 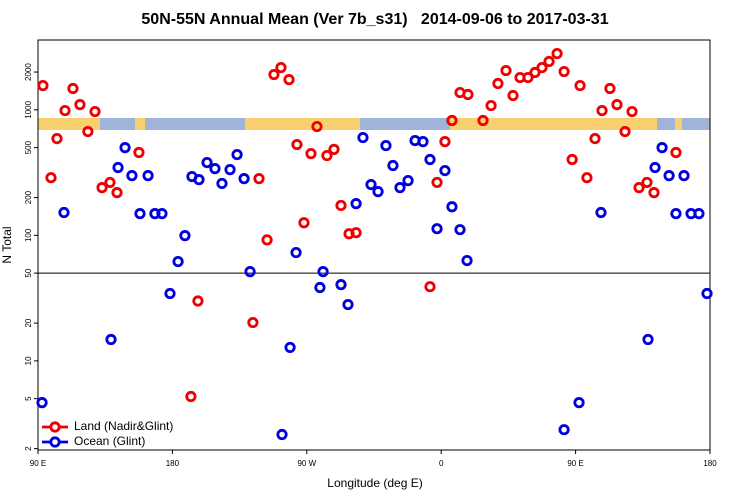 I want to click on x-tick-label: 90 E, so click(x=38, y=463).